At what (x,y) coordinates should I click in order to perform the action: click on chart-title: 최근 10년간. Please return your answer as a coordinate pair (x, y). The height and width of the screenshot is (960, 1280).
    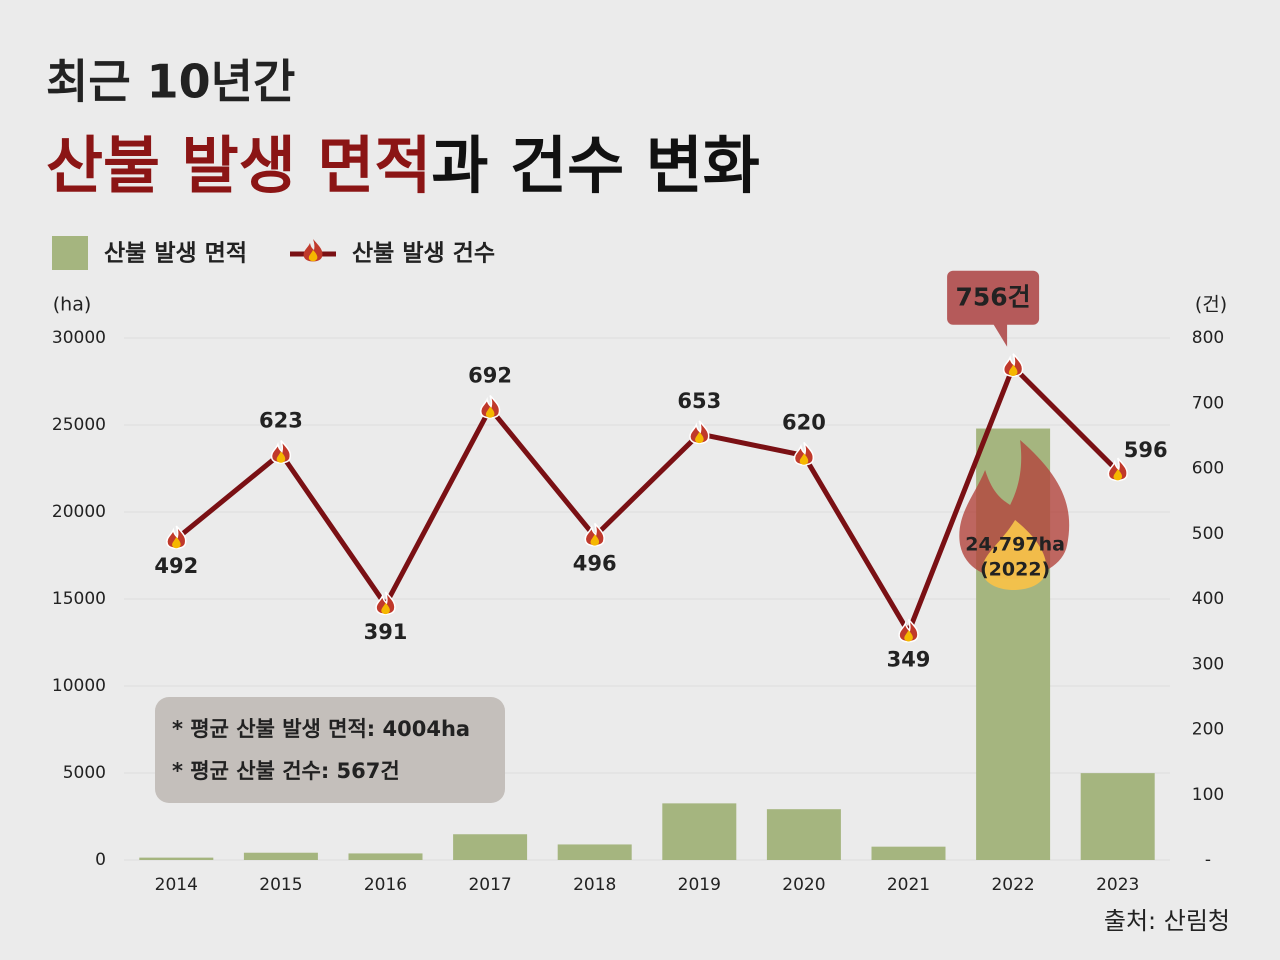
    Looking at the image, I should click on (170, 82).